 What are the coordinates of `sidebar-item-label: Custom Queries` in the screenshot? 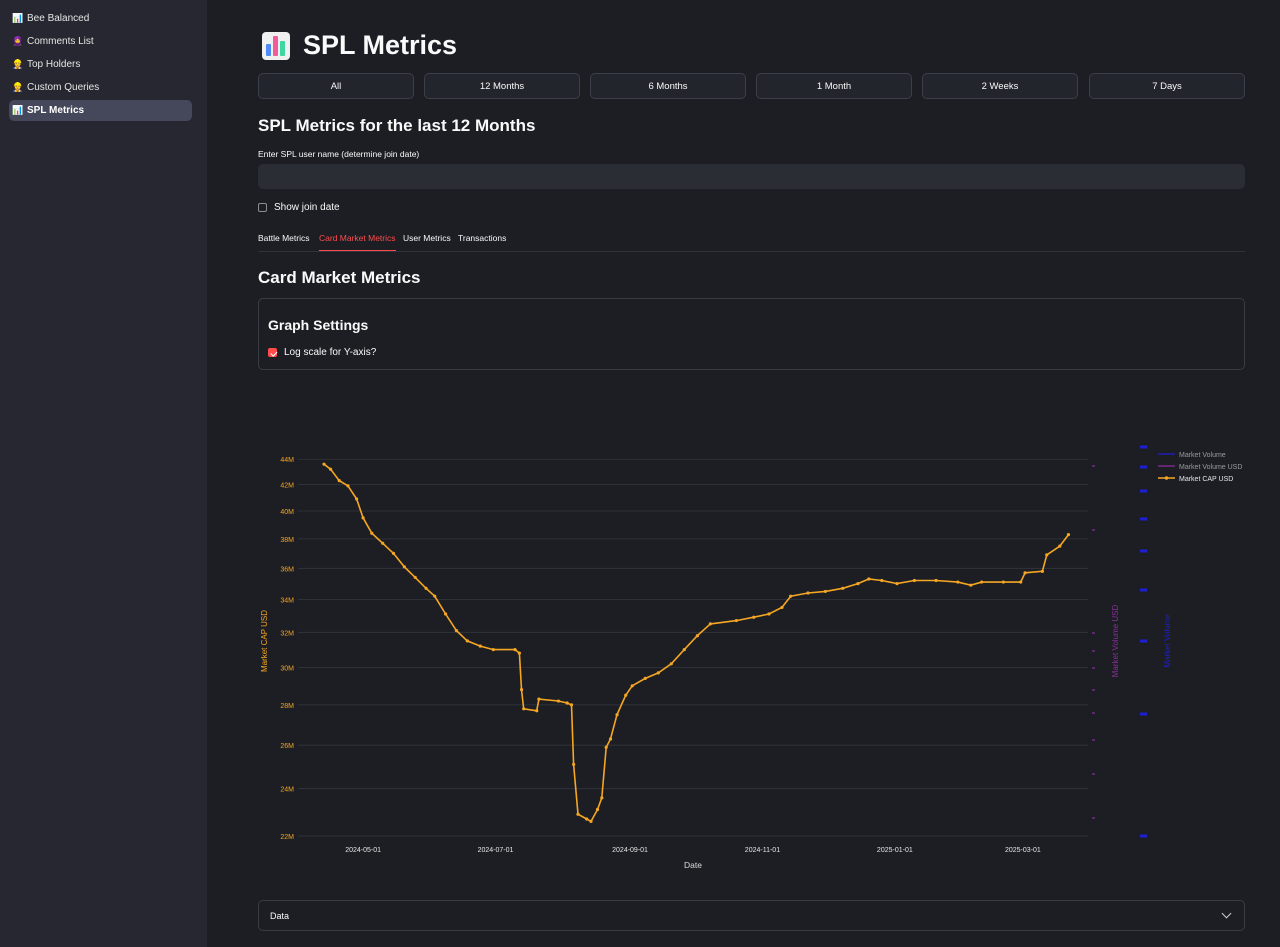 It's located at (63, 87).